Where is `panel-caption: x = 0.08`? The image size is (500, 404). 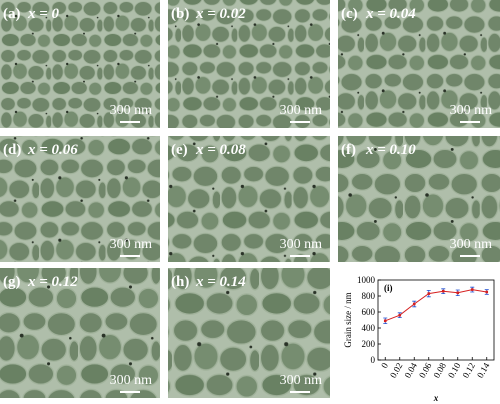 panel-caption: x = 0.08 is located at coordinates (220, 150).